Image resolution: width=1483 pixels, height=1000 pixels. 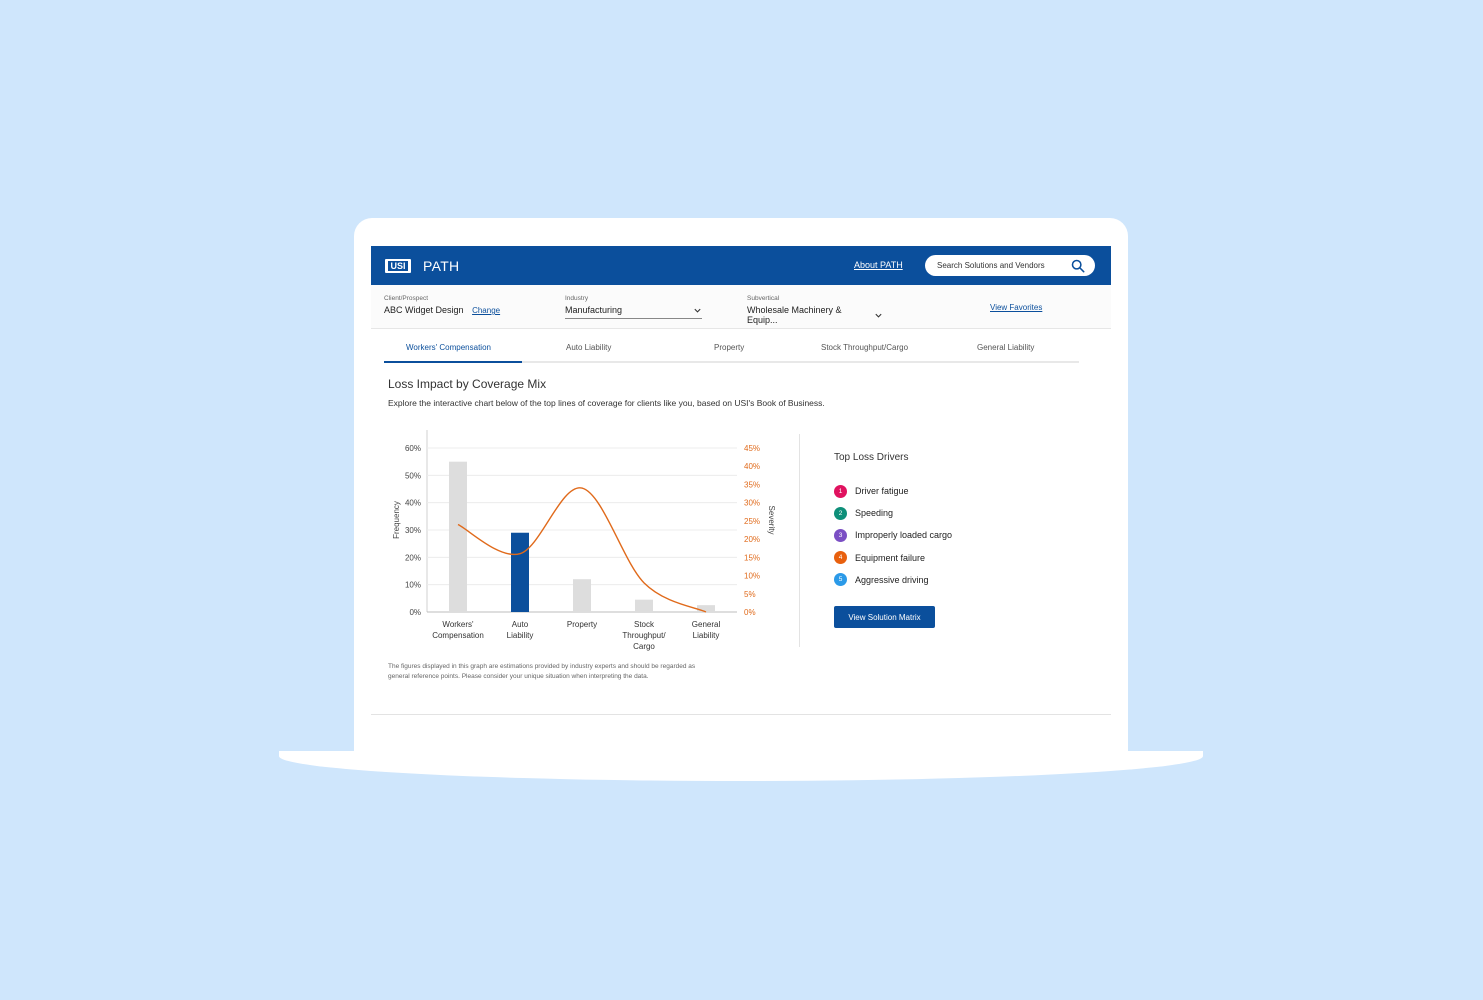 What do you see at coordinates (458, 635) in the screenshot?
I see `x-tick-line: Compensation` at bounding box center [458, 635].